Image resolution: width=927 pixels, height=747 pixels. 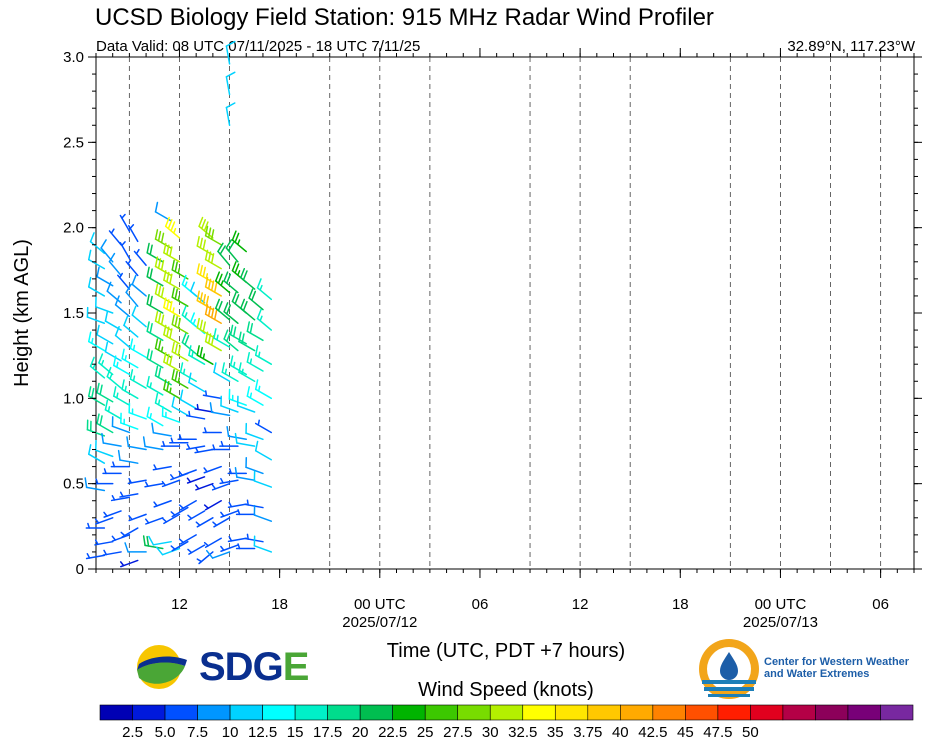 What do you see at coordinates (851, 46) in the screenshot?
I see `station-location: 32.89°N, 117.23°W` at bounding box center [851, 46].